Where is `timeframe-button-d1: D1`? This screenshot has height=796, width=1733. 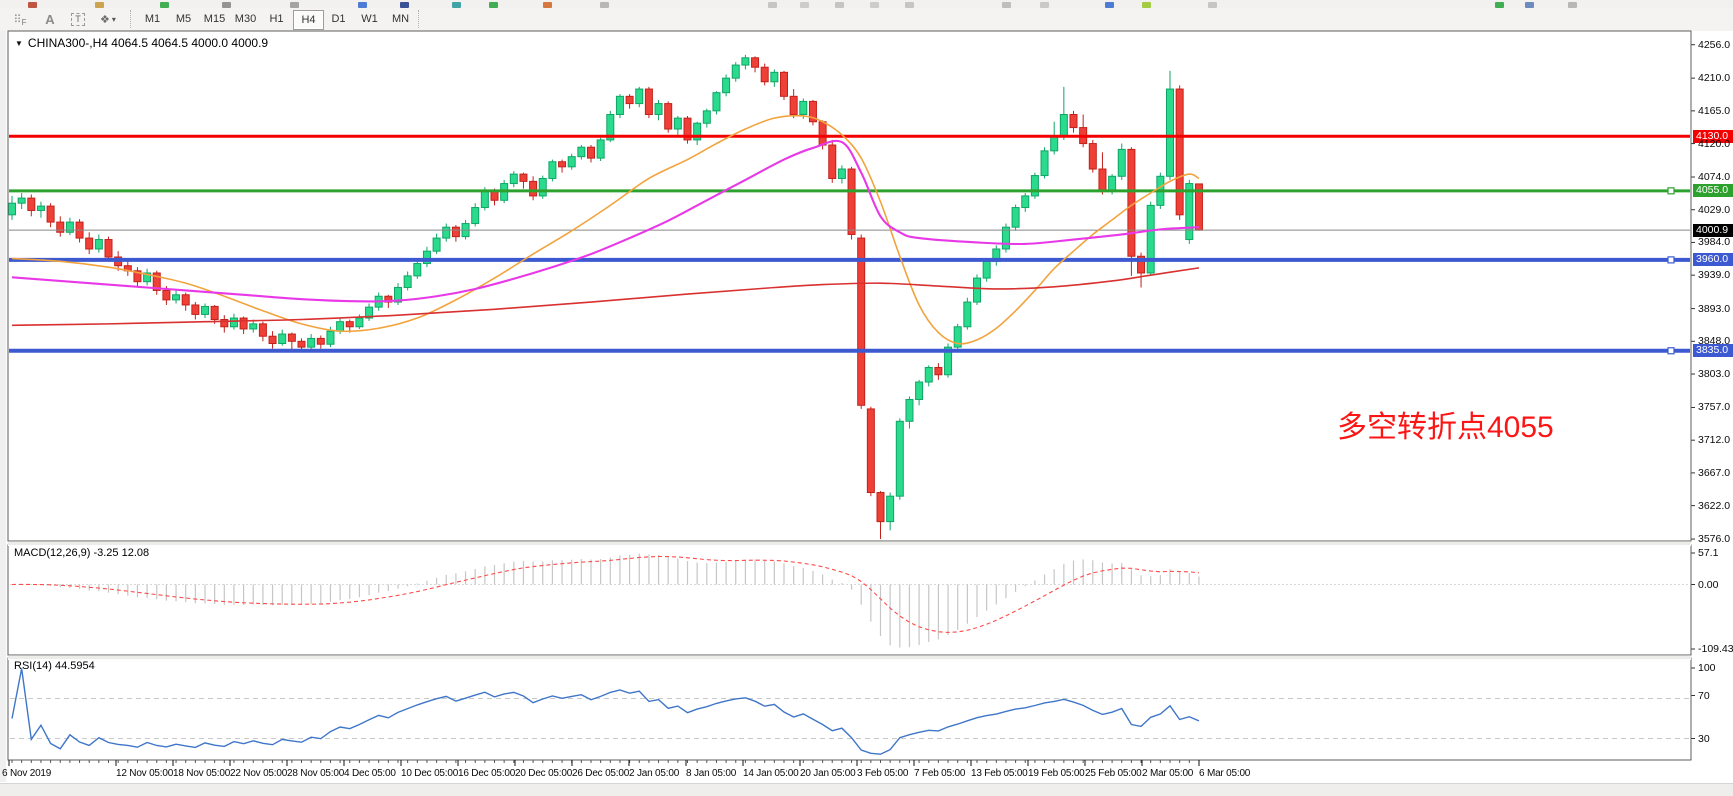
timeframe-button-d1: D1 is located at coordinates (338, 19).